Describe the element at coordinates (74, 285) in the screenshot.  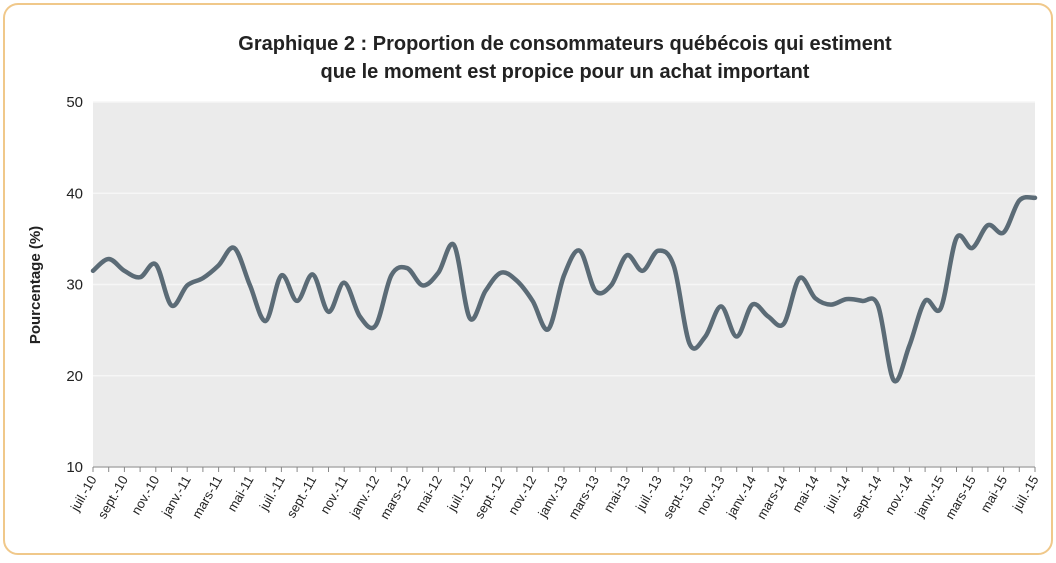
I see `y-tick-label: 30` at that location.